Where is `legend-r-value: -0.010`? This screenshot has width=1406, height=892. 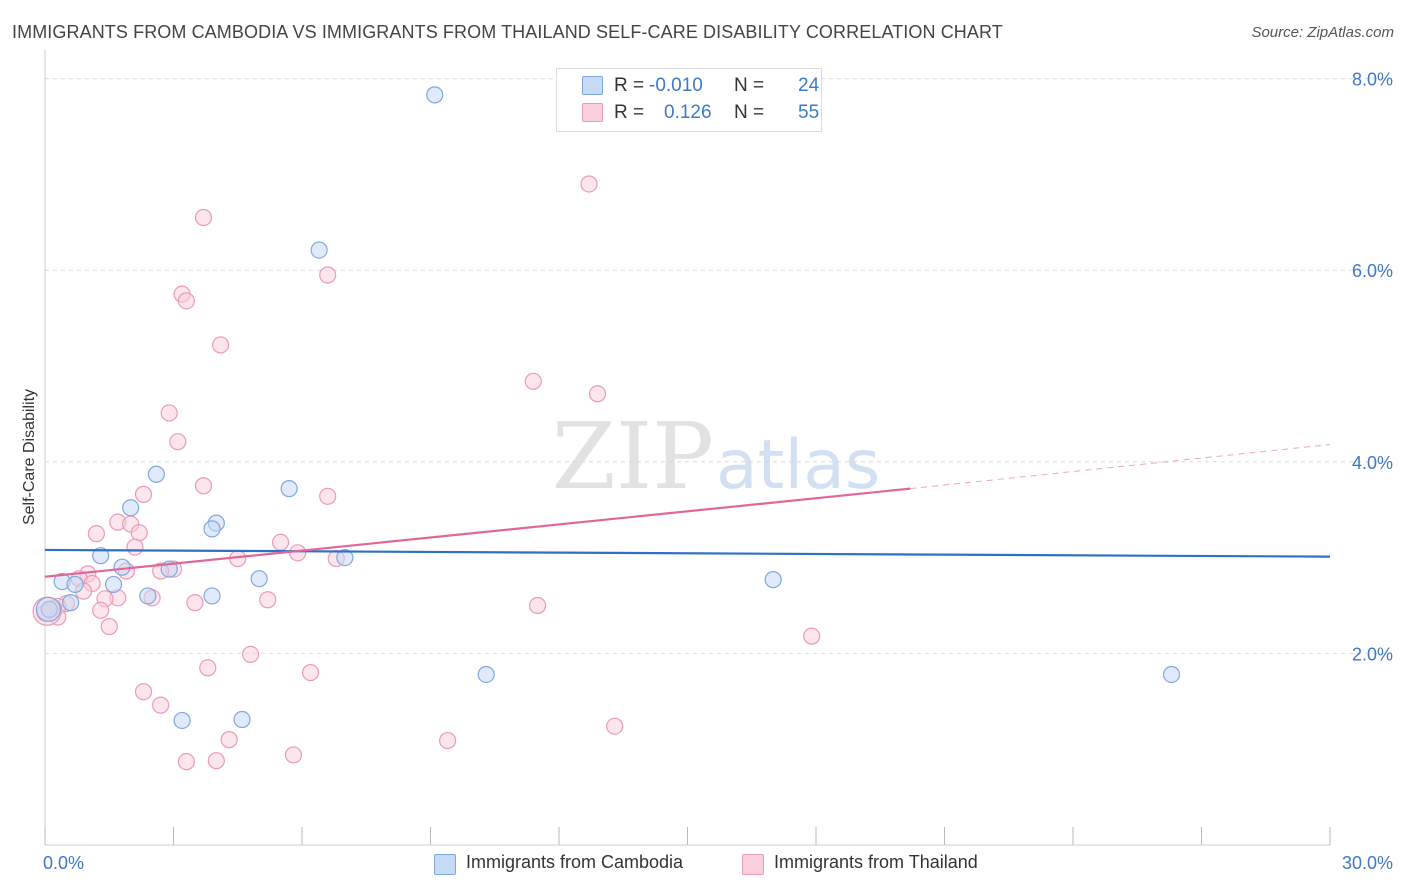
legend-r-value: -0.010 is located at coordinates (676, 85).